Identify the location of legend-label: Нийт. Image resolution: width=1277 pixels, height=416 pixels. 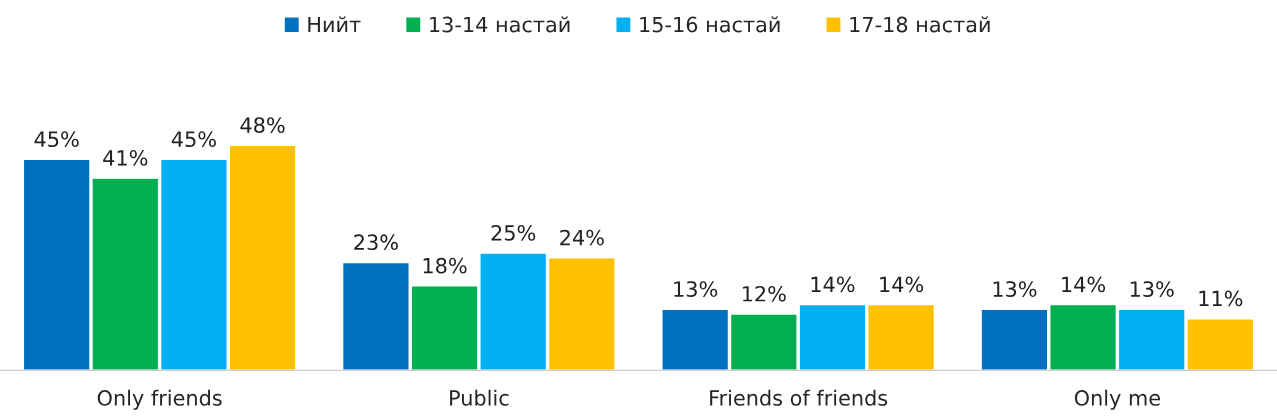
(334, 24).